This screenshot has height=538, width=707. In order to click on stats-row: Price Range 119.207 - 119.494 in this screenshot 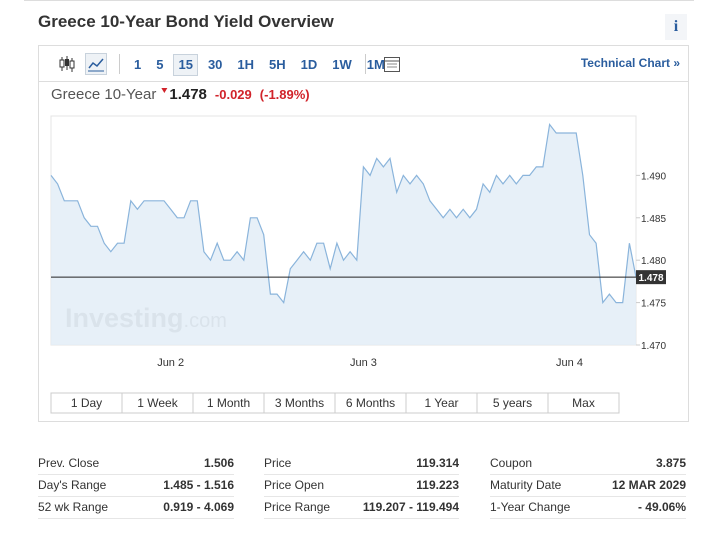, I will do `click(361, 508)`.